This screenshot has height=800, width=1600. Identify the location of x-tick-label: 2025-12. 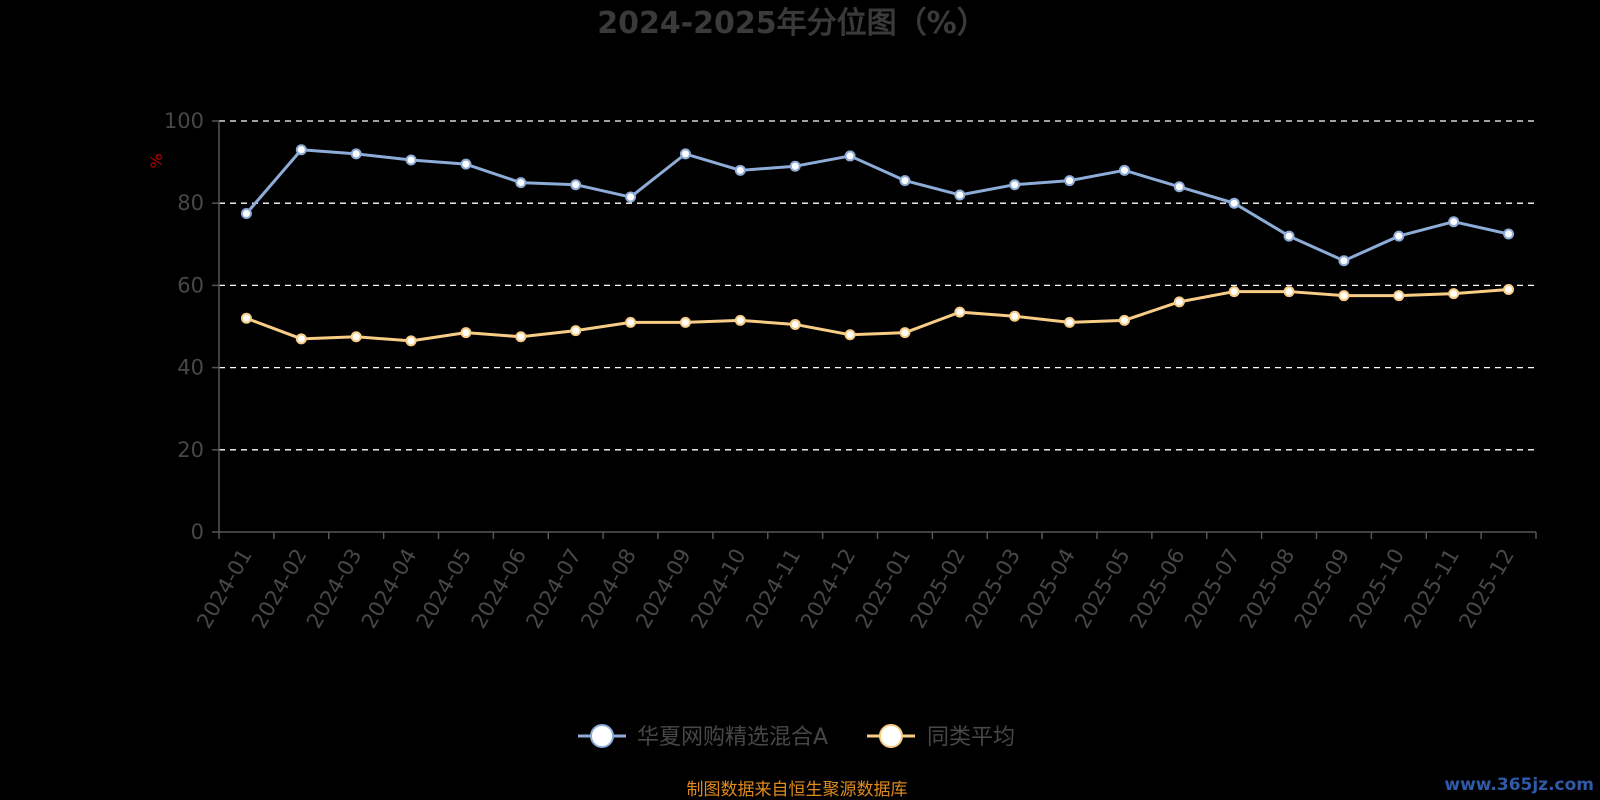
(1486, 589).